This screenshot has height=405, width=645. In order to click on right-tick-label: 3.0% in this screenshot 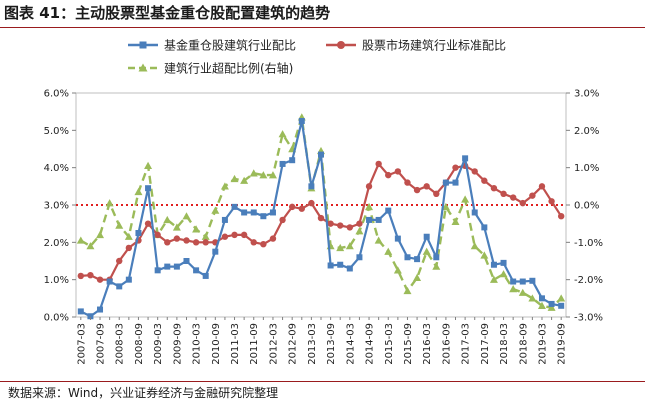, I will do `click(586, 94)`.